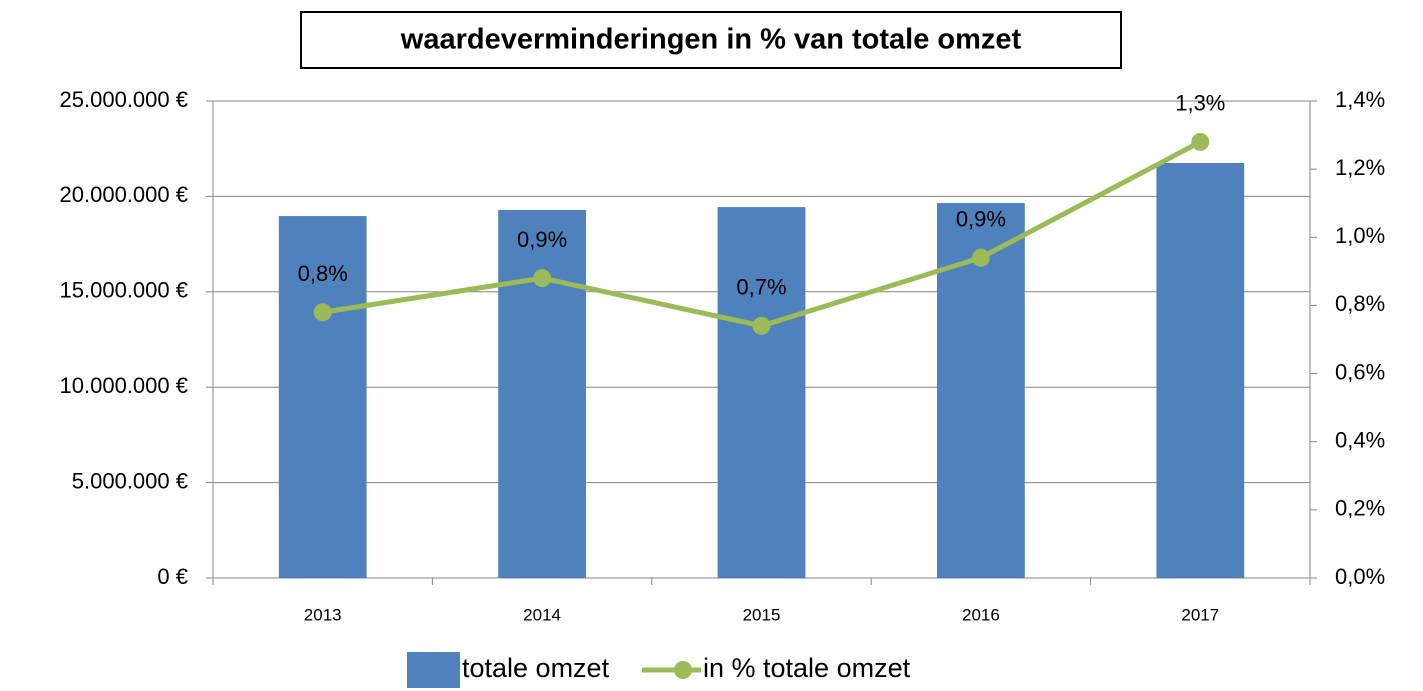 The image size is (1423, 691). What do you see at coordinates (124, 290) in the screenshot?
I see `y-tick-label: 15.000.000 €` at bounding box center [124, 290].